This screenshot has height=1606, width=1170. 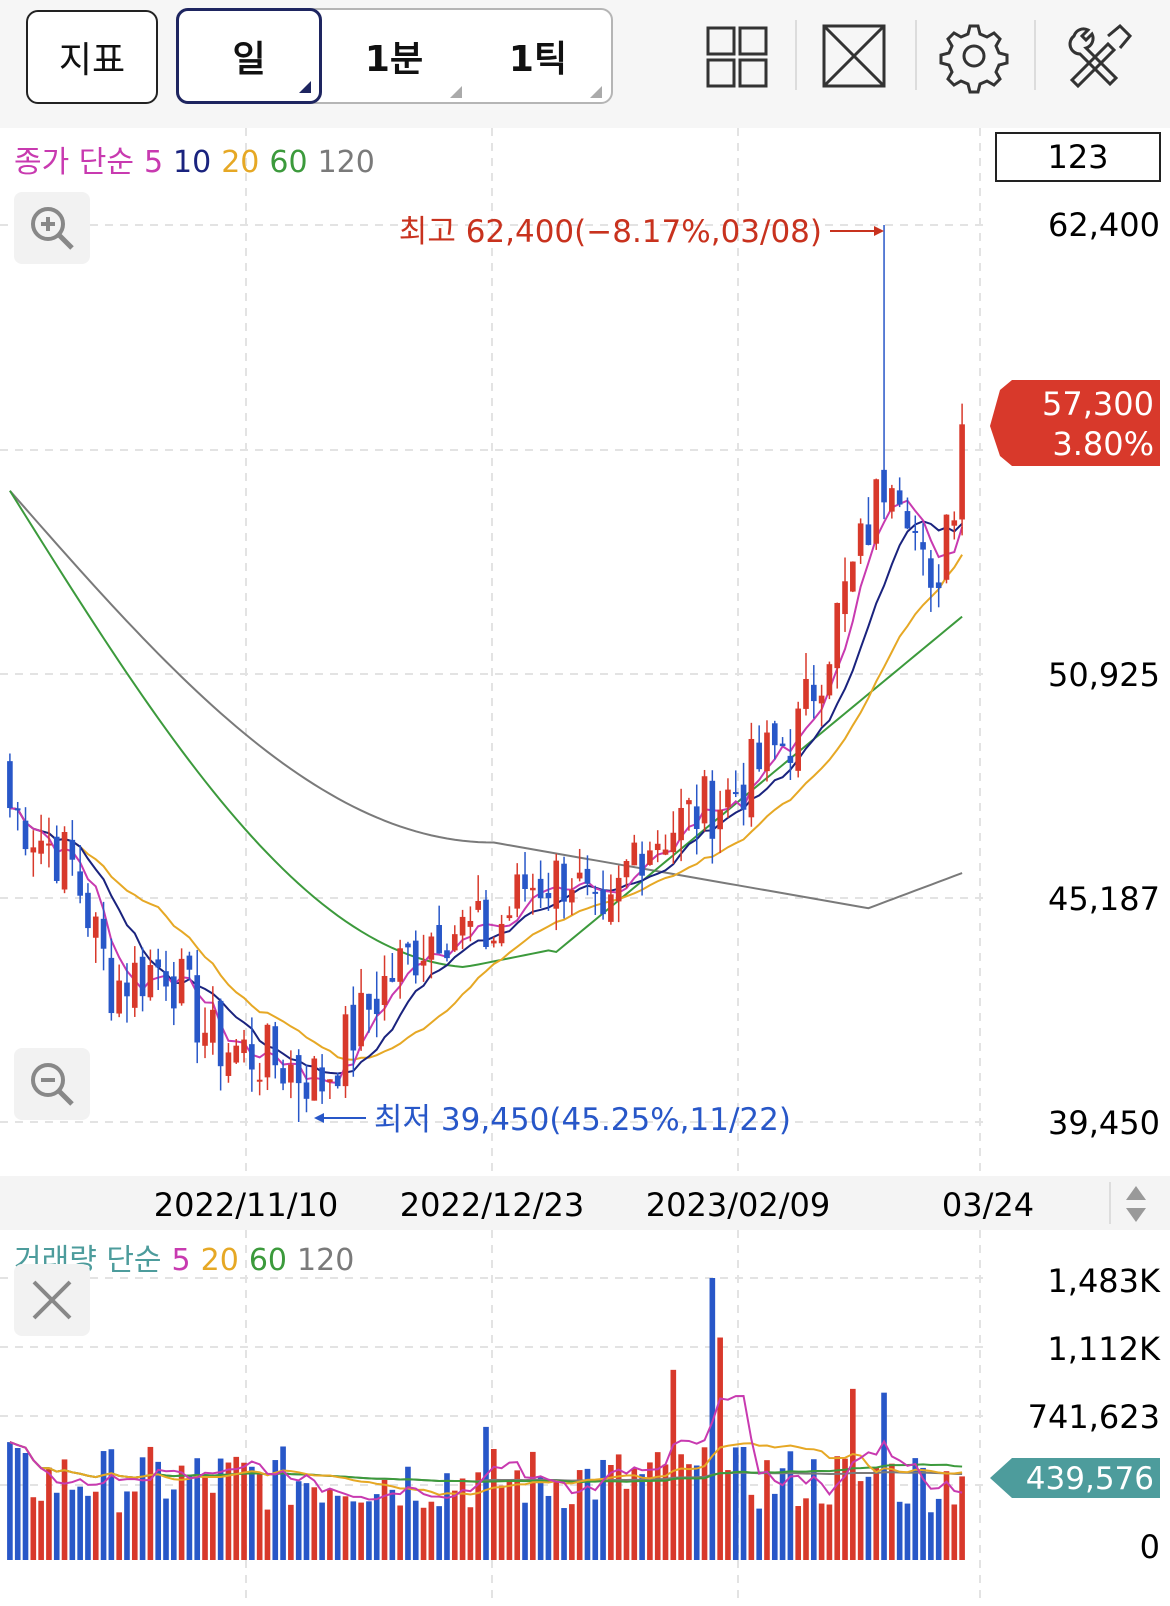 What do you see at coordinates (1090, 1479) in the screenshot?
I see `current-volume: 439,576` at bounding box center [1090, 1479].